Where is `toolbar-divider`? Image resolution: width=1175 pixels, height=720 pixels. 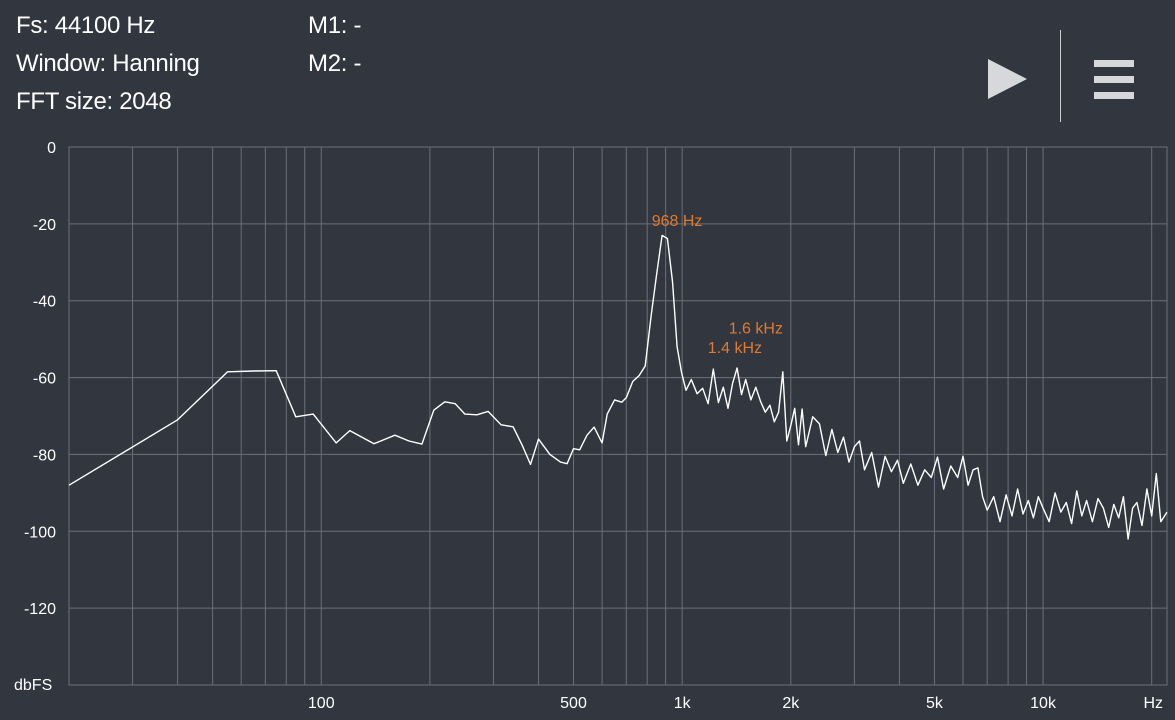
toolbar-divider is located at coordinates (1060, 76).